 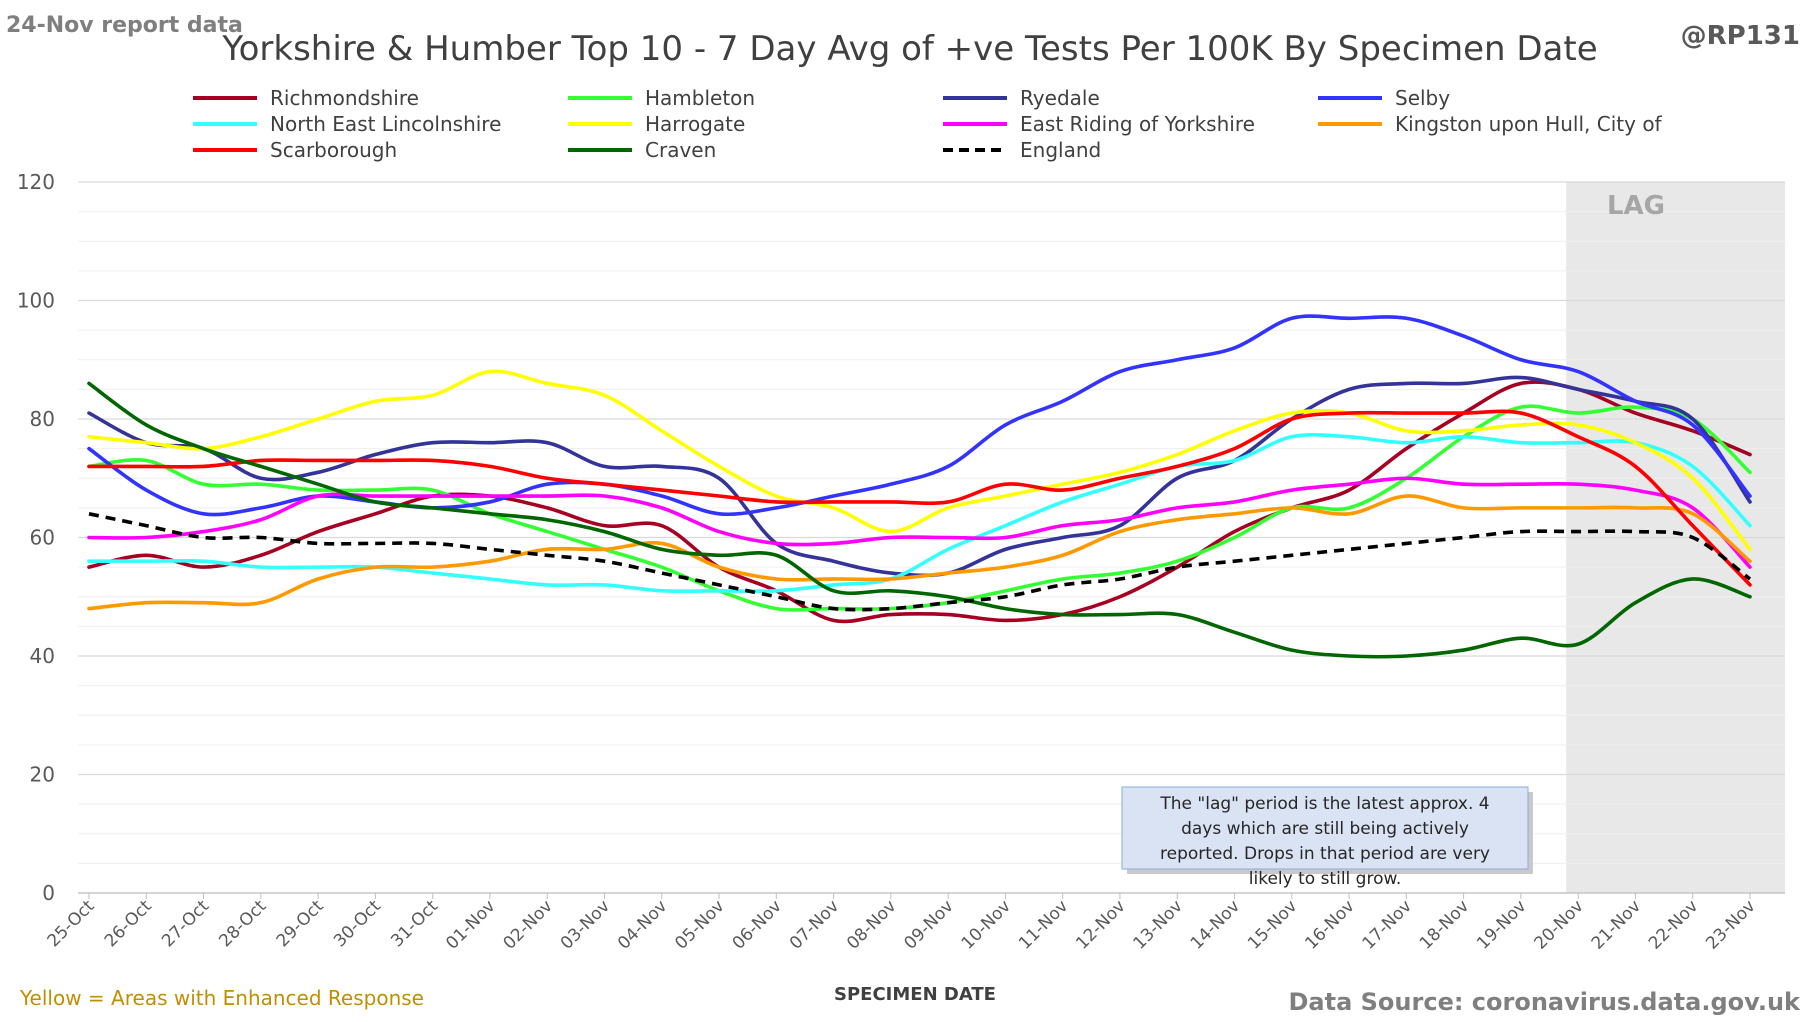 What do you see at coordinates (36, 182) in the screenshot?
I see `y-tick-label: 120` at bounding box center [36, 182].